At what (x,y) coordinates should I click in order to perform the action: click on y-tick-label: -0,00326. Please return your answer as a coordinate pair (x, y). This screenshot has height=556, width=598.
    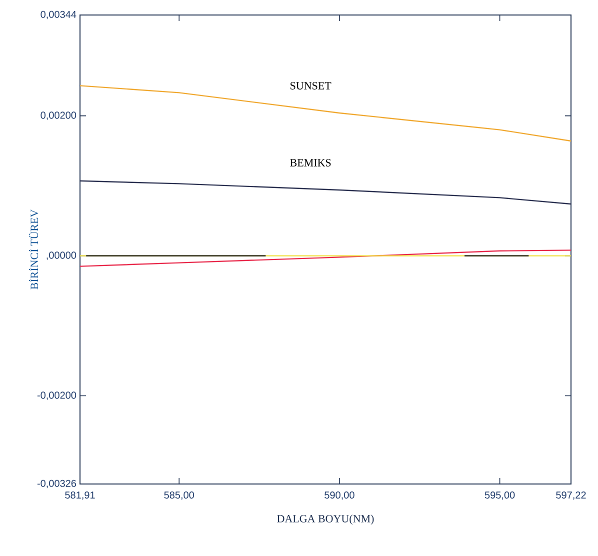
    Looking at the image, I should click on (56, 484).